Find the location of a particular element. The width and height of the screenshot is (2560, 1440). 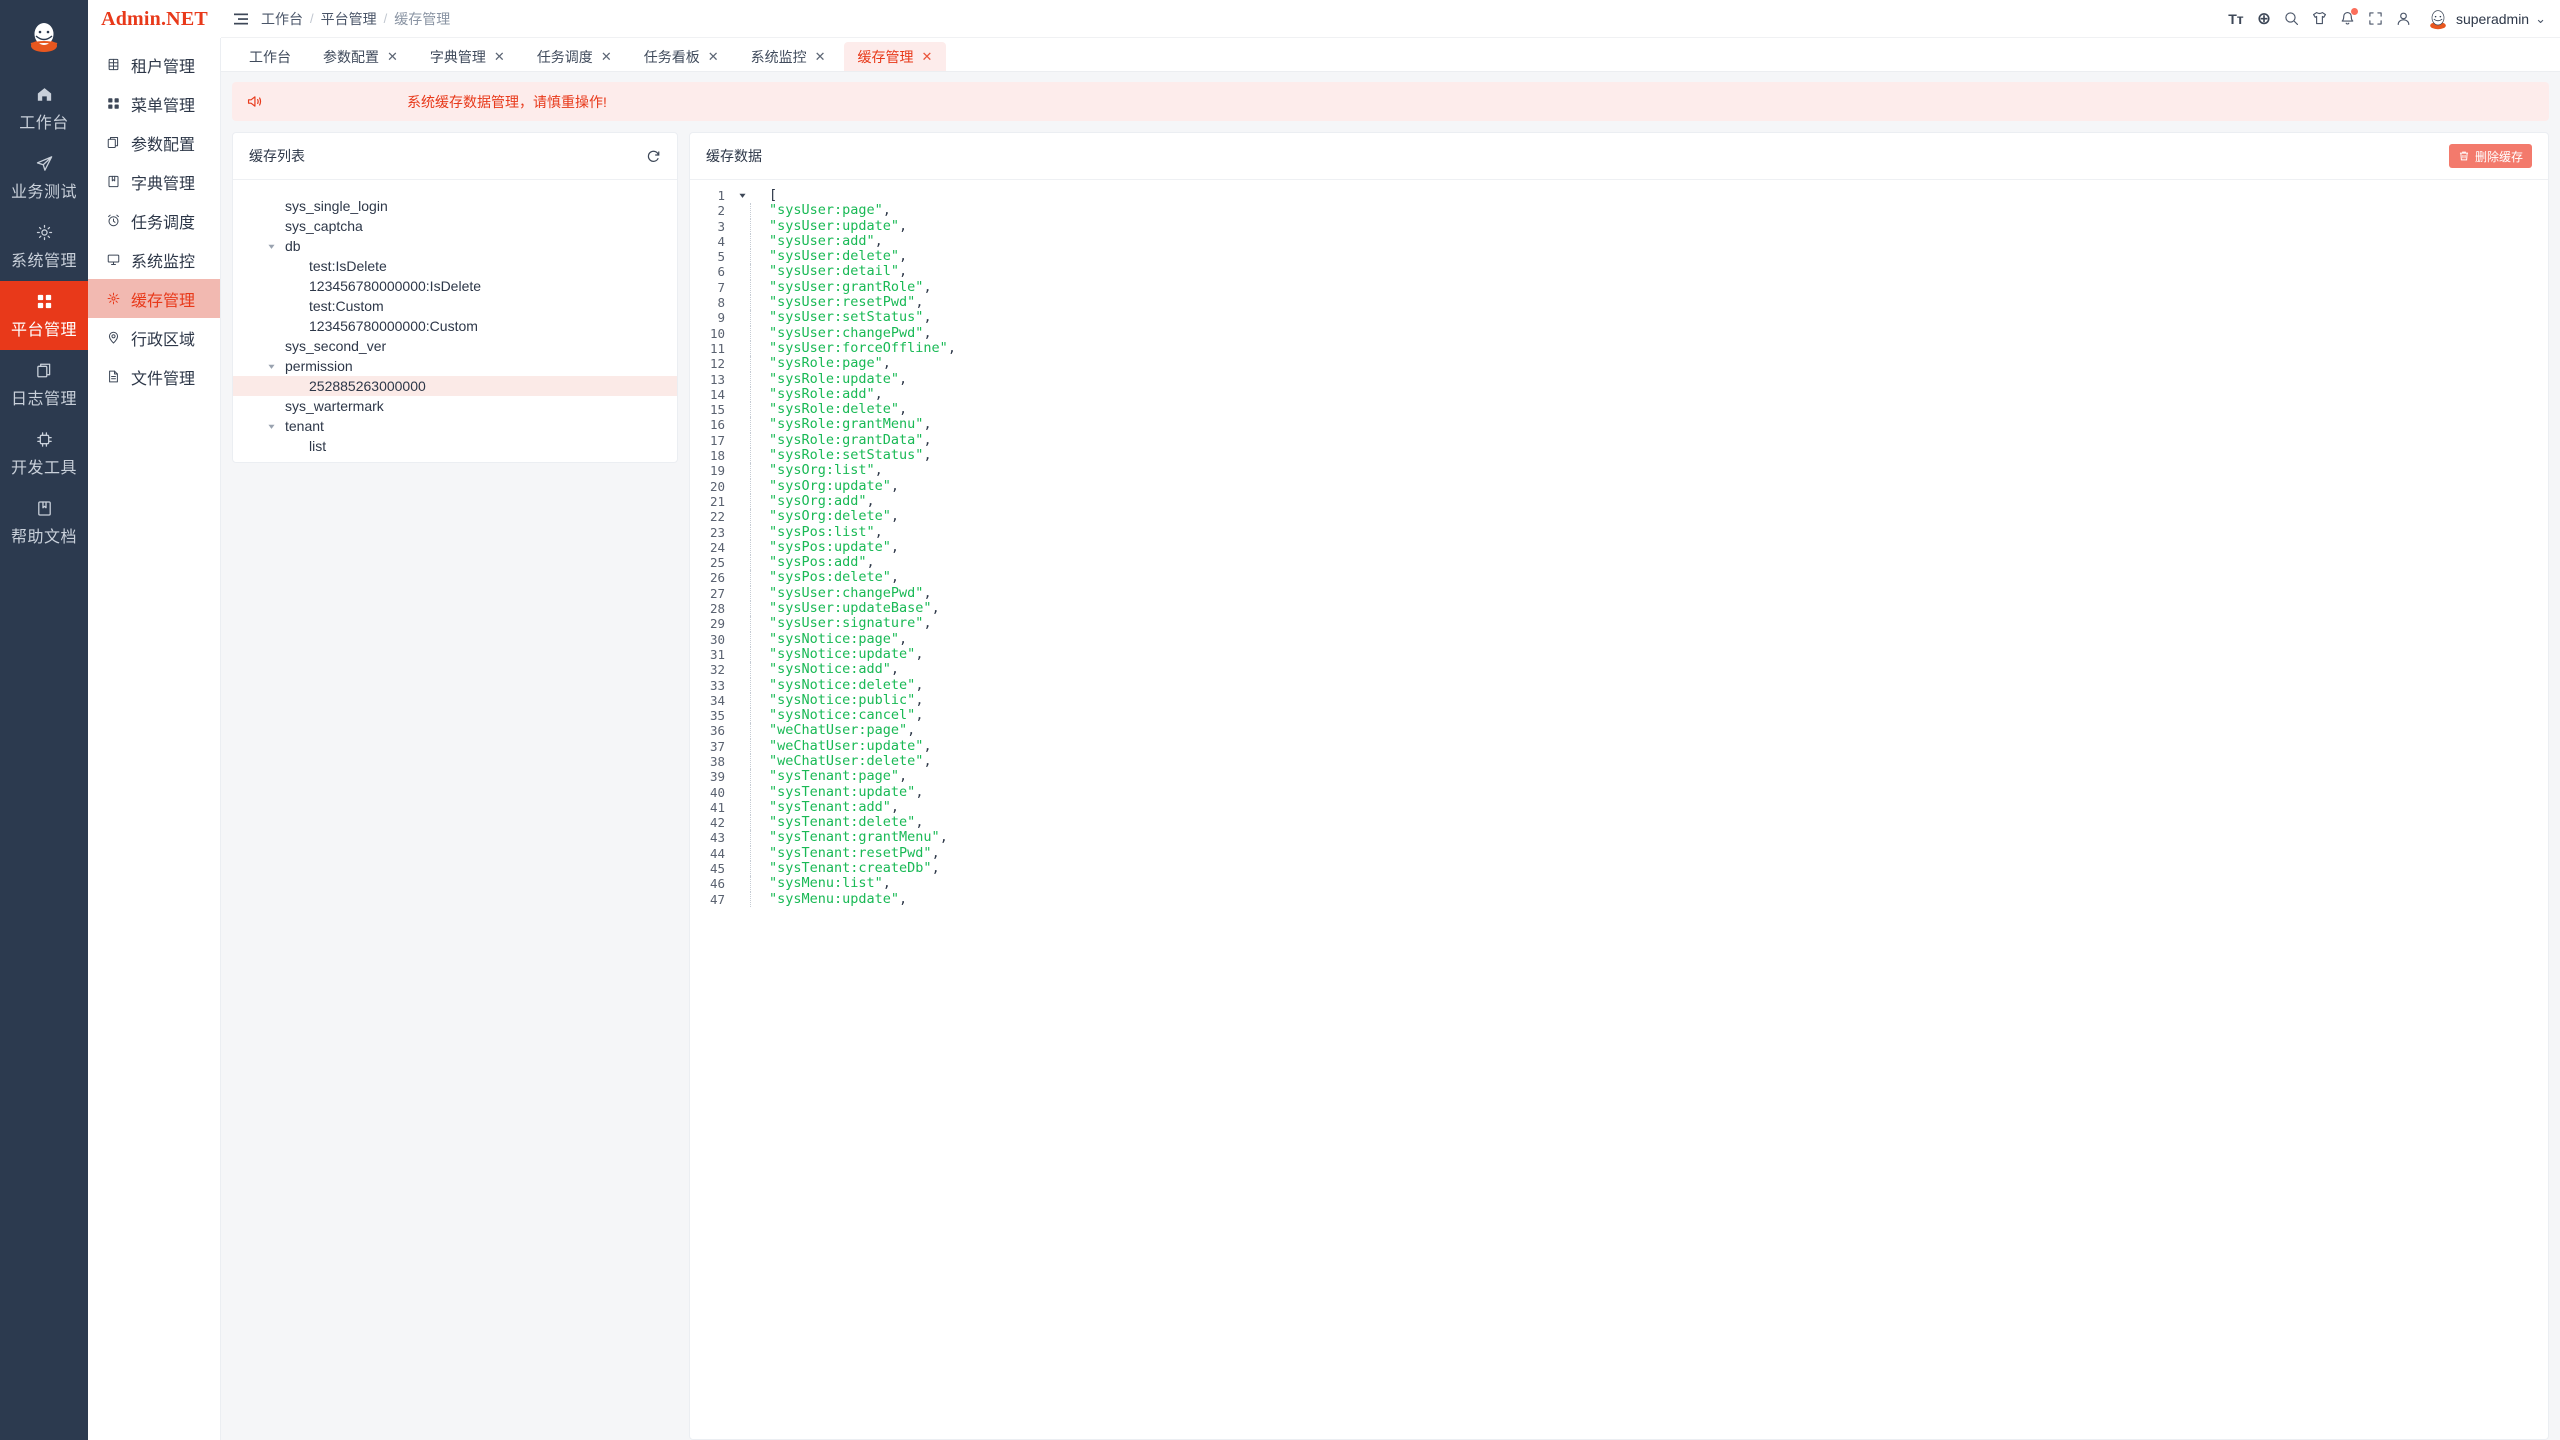

code-line: 1[ is located at coordinates (1619, 195).